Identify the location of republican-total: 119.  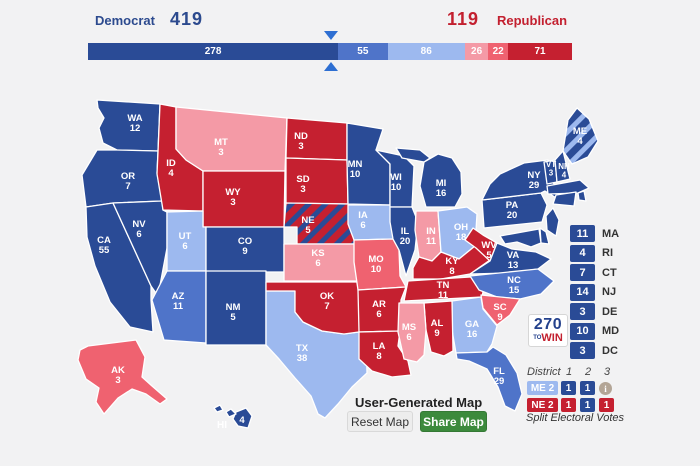
(463, 19).